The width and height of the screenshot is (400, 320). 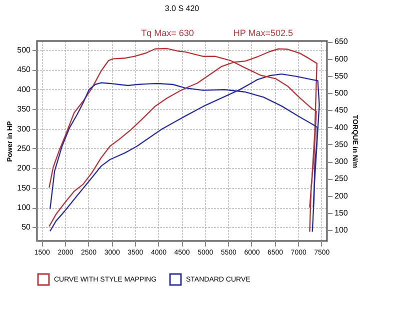 What do you see at coordinates (24, 207) in the screenshot?
I see `y-tick-label: 100` at bounding box center [24, 207].